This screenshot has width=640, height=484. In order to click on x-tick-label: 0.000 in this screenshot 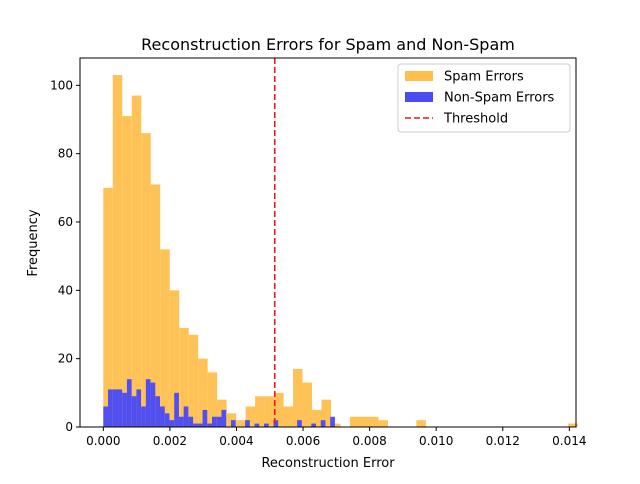, I will do `click(103, 441)`.